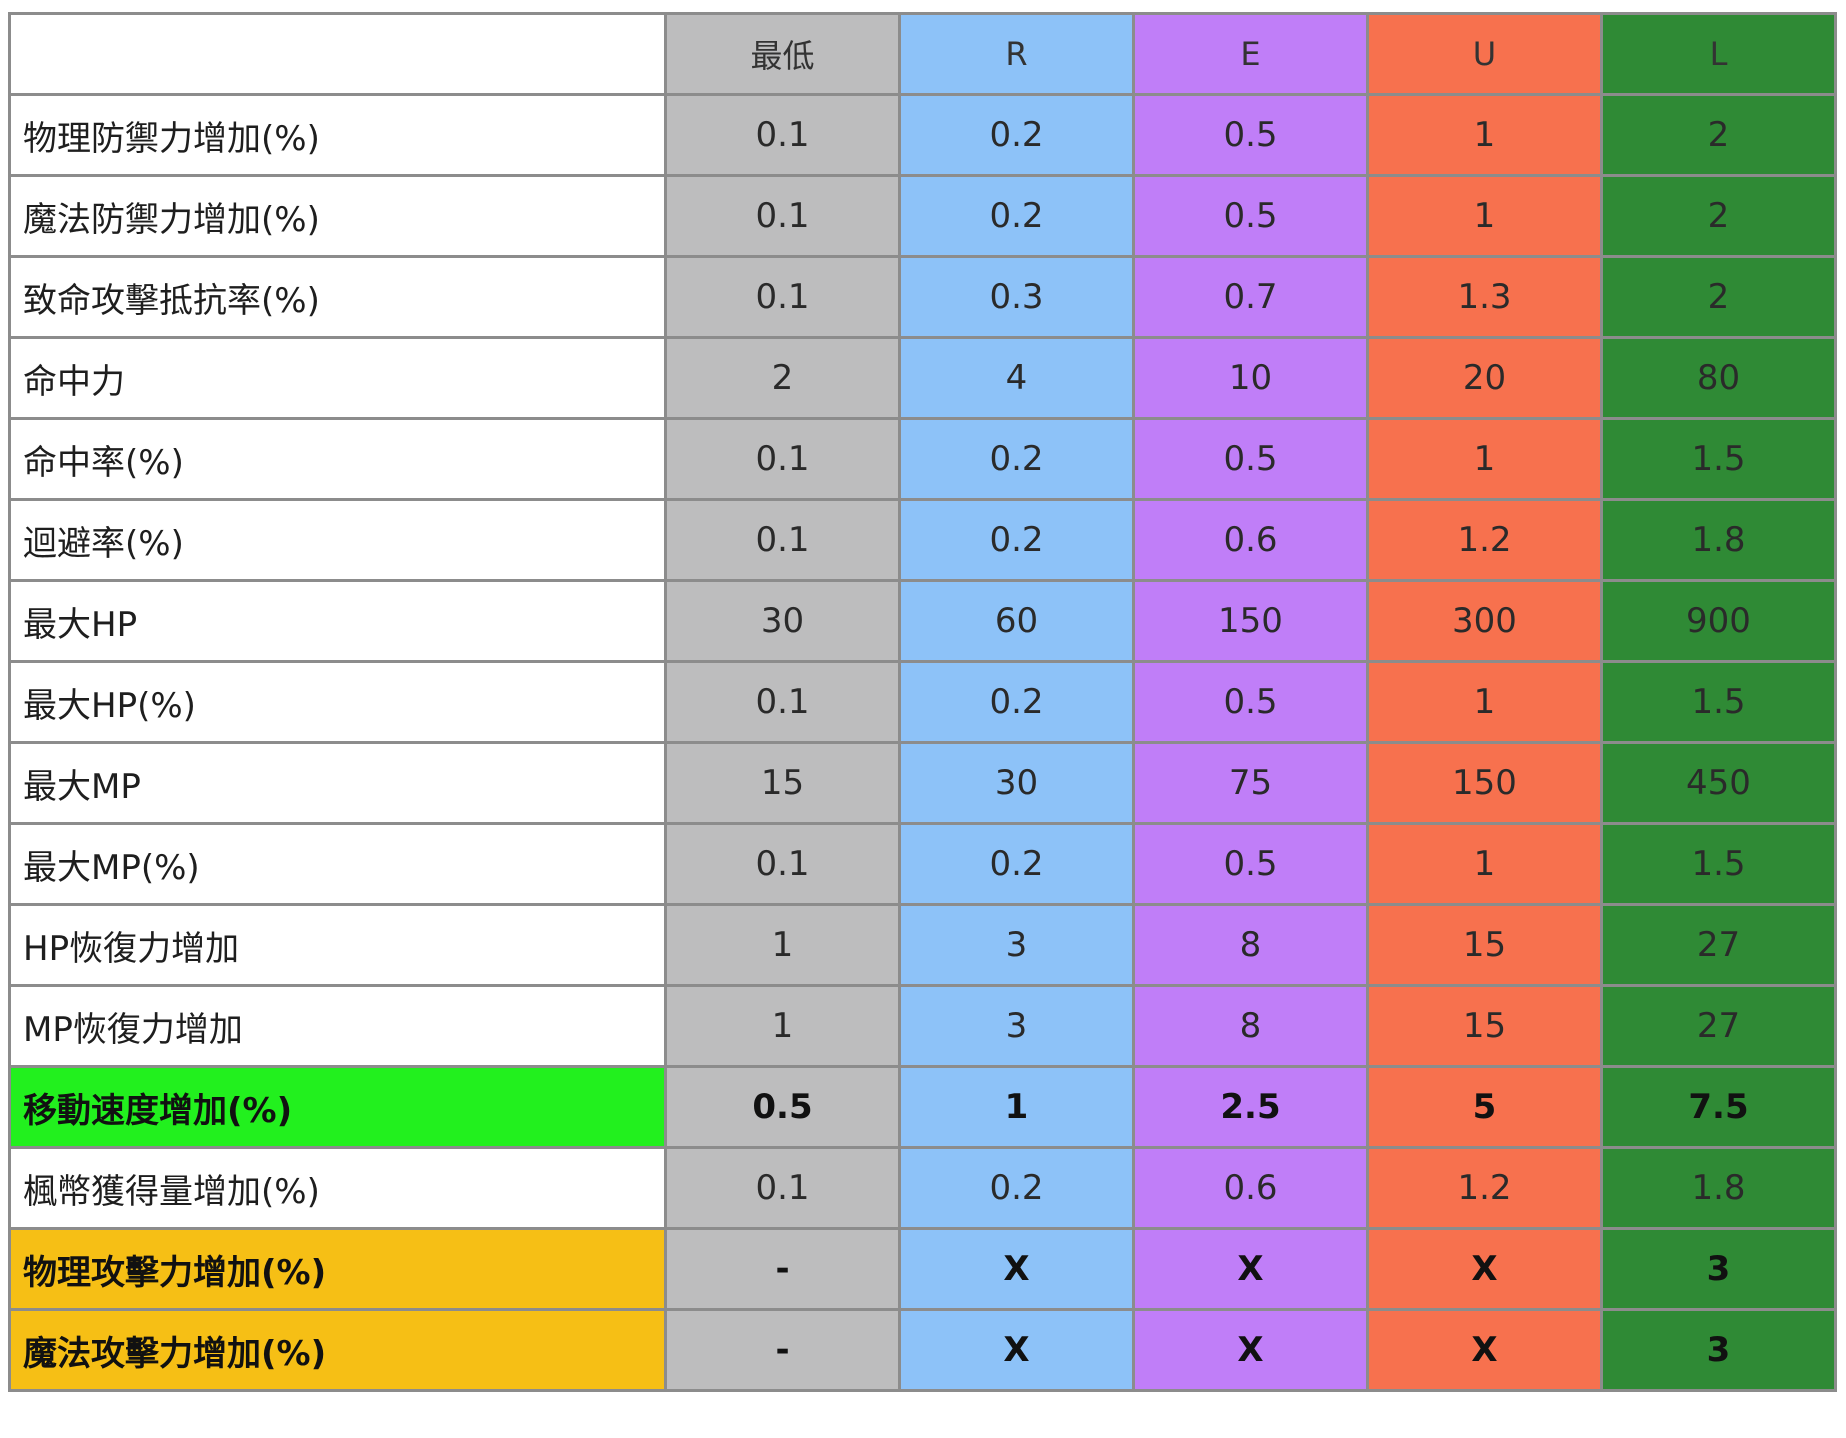  I want to click on cell-l: 3, so click(1718, 1350).